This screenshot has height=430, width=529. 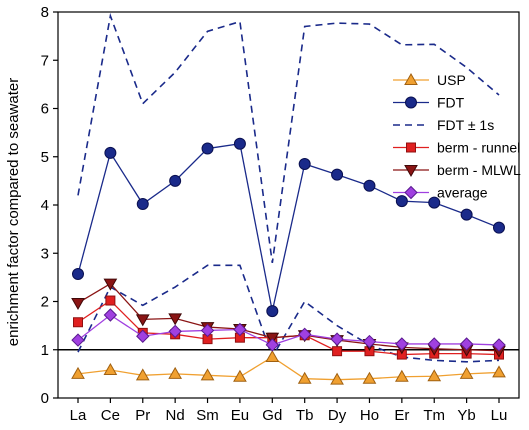 I want to click on x-tick-label-tm: Tm, so click(x=434, y=415).